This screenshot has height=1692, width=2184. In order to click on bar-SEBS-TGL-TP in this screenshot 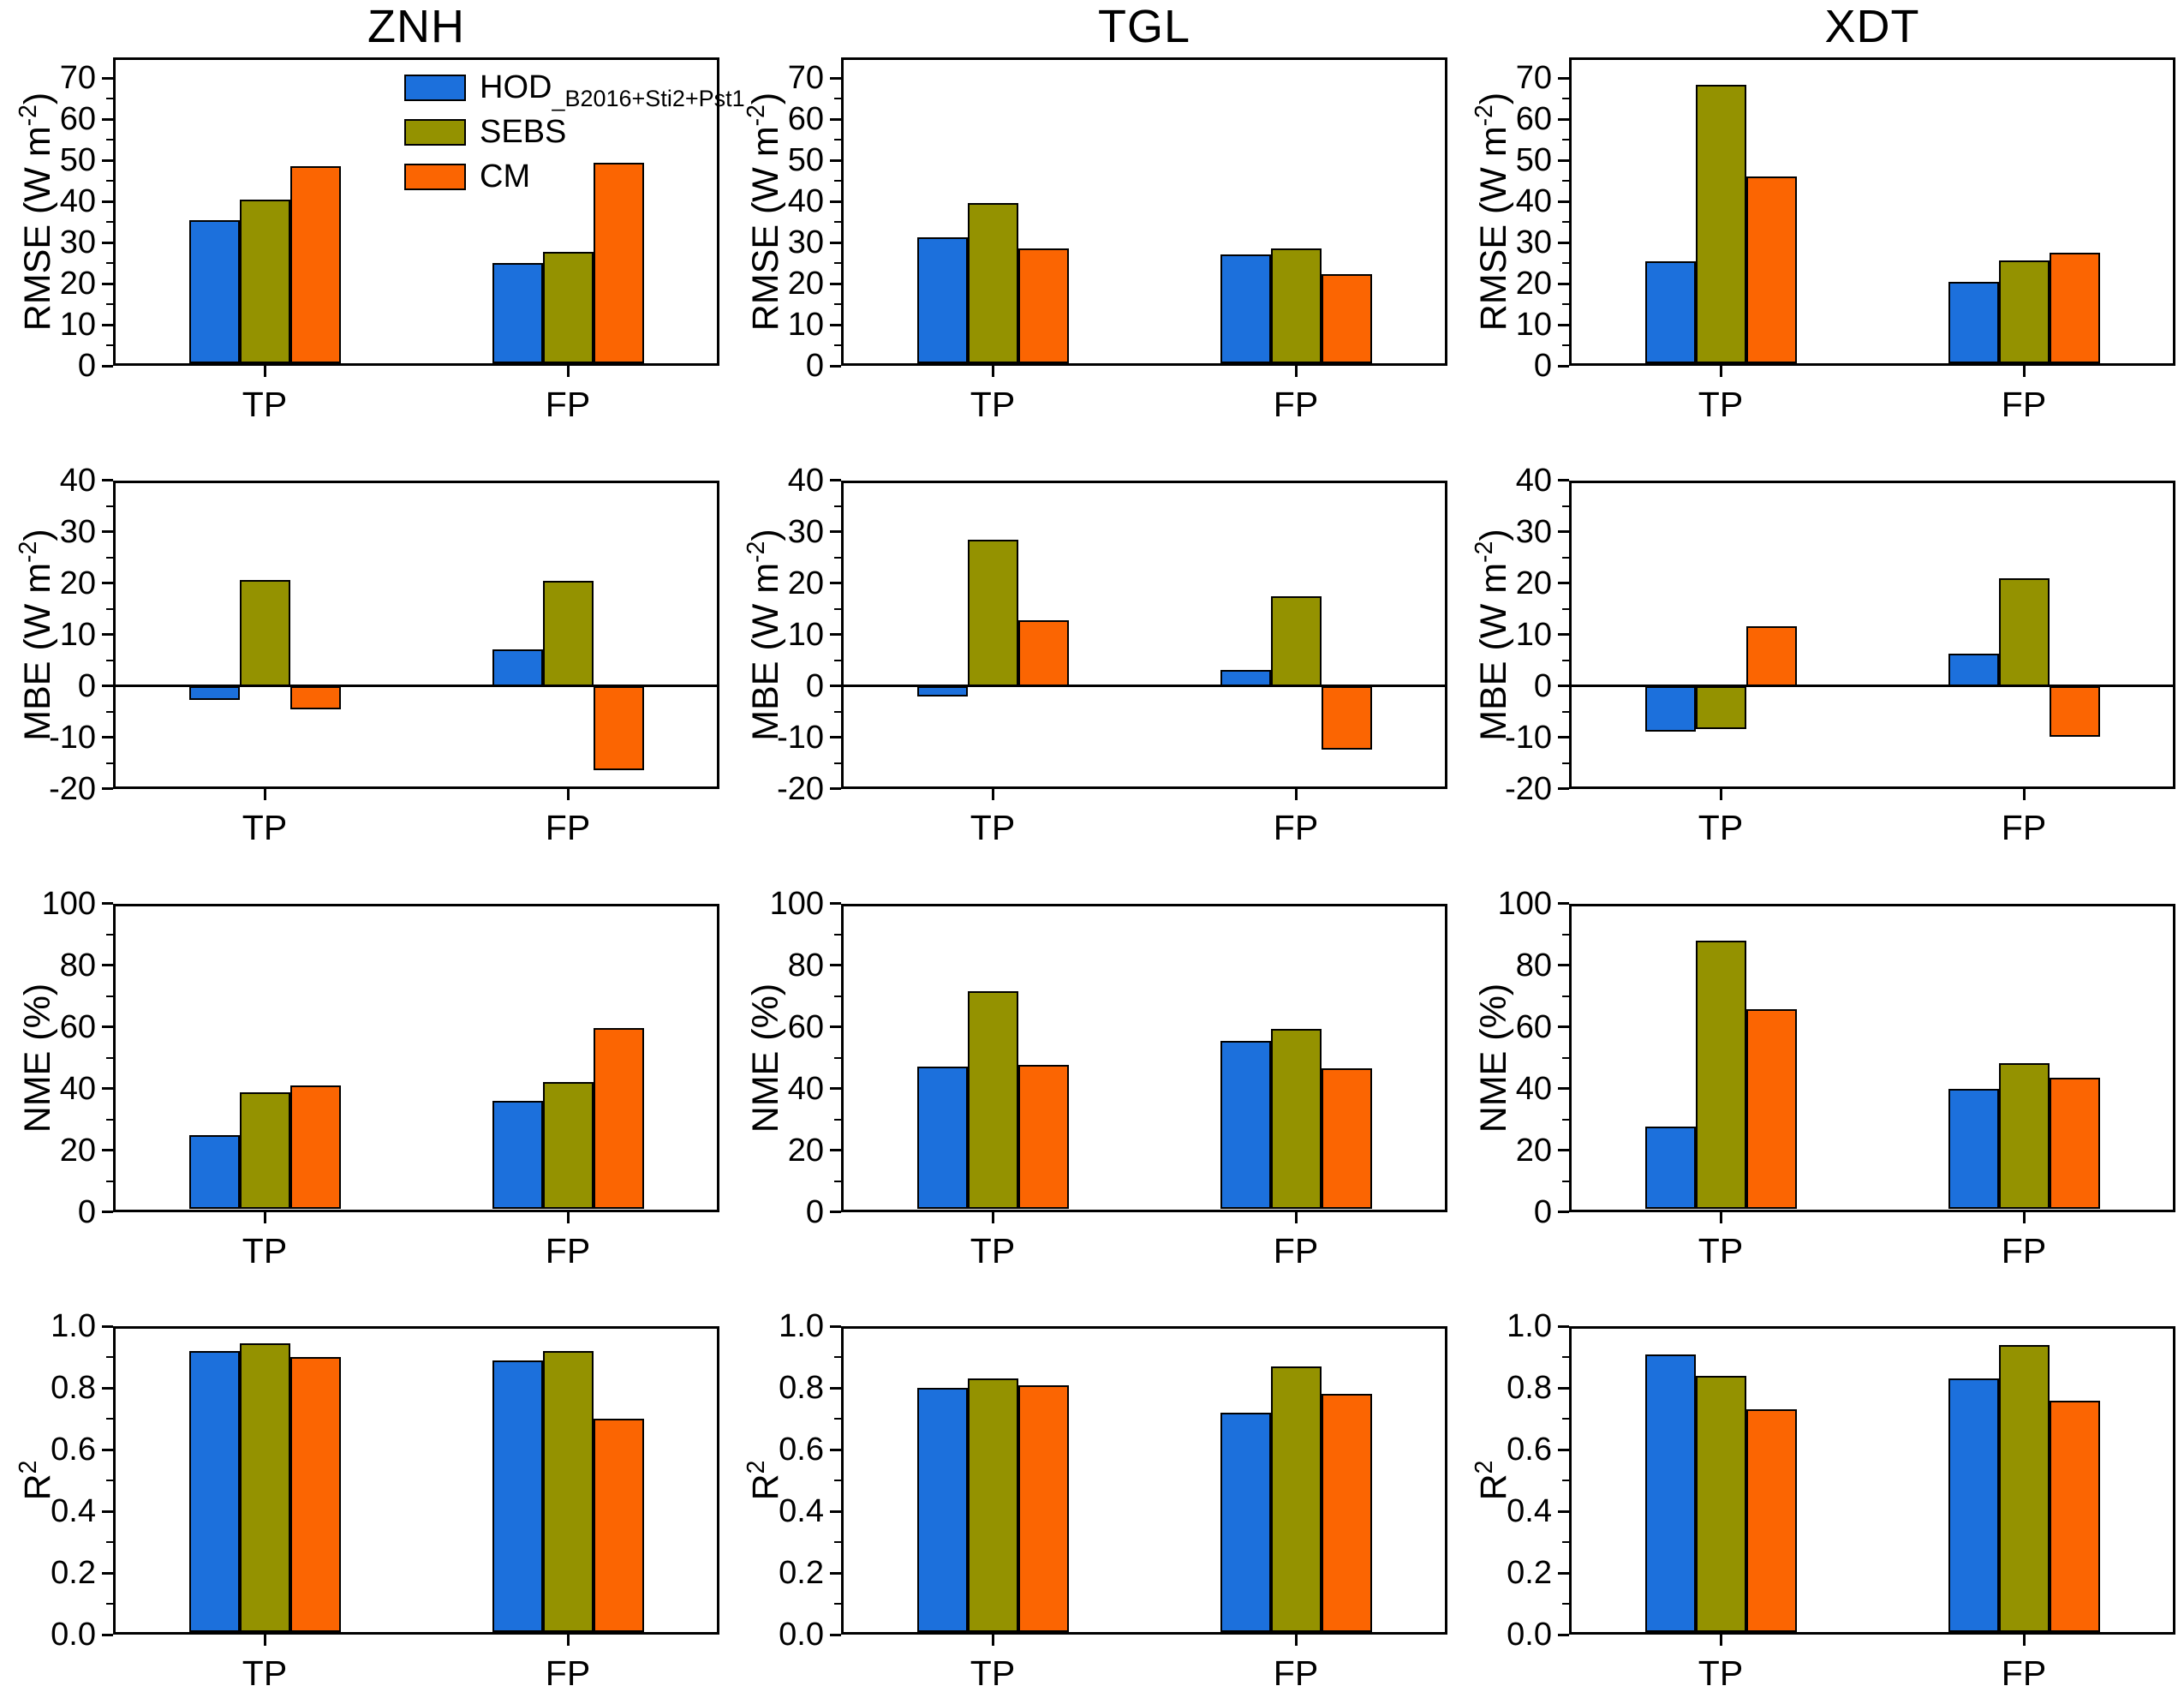, I will do `click(992, 612)`.